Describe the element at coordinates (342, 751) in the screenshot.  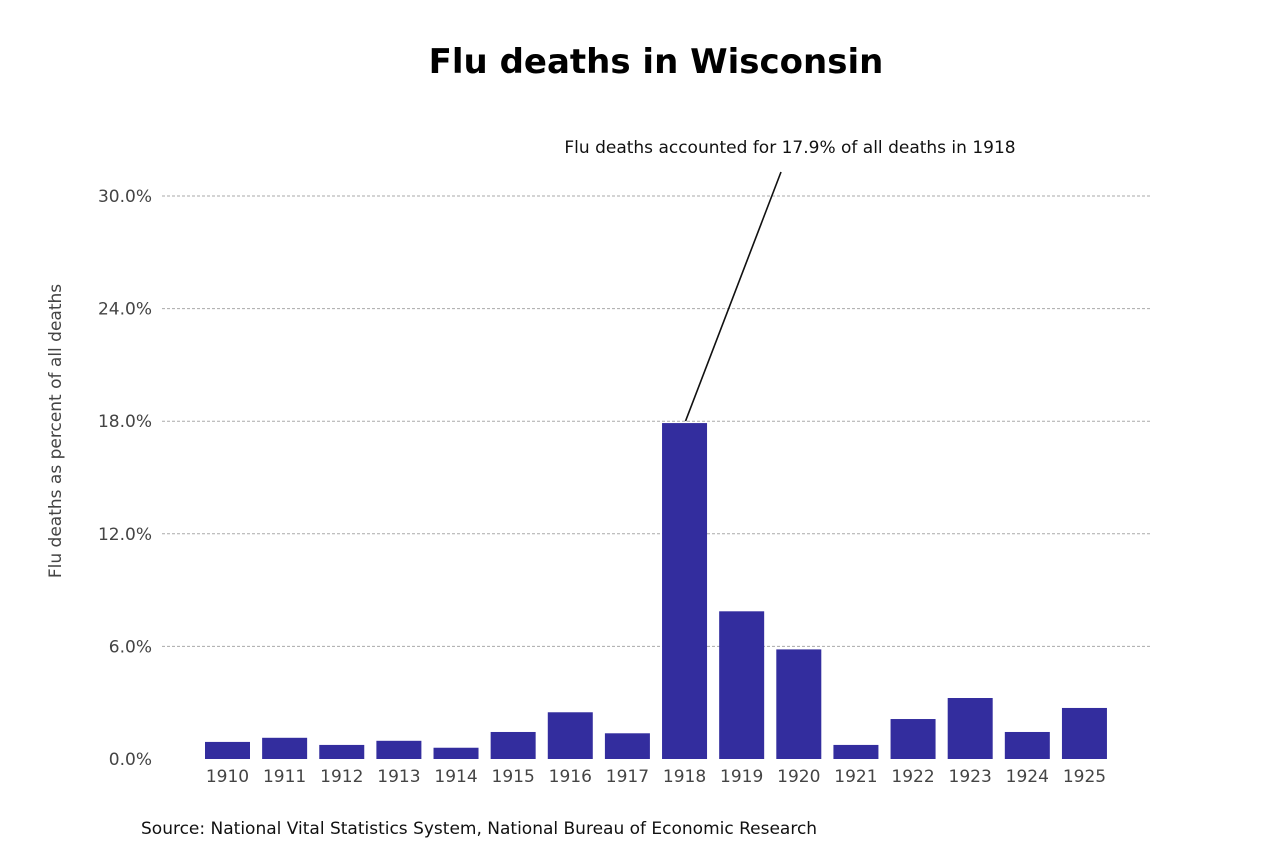
I see `bar-1912` at that location.